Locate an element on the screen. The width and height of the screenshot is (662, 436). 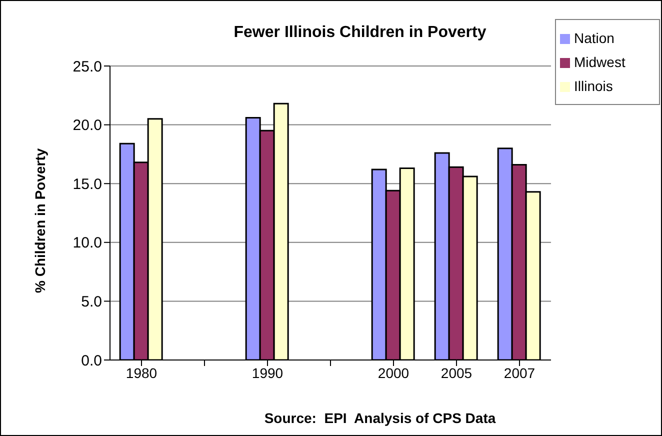
y-tick-label: 25.0 is located at coordinates (87, 67).